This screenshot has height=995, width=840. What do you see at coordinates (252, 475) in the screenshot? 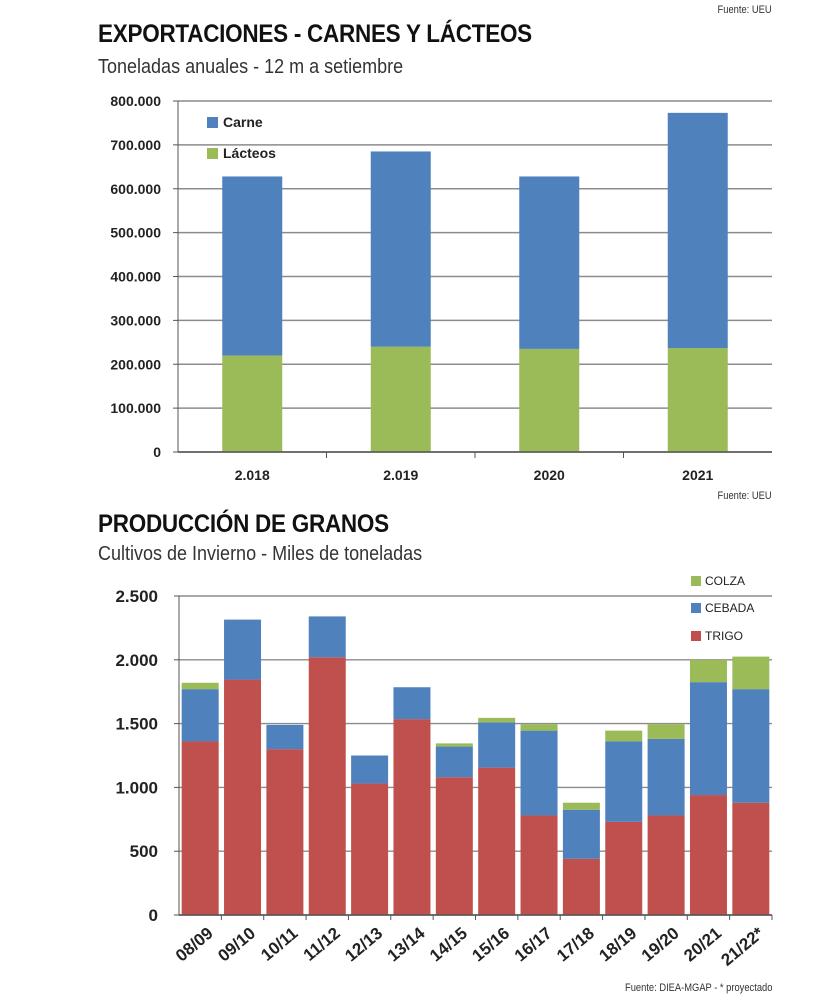
I see `x-tick-label: 2.018` at bounding box center [252, 475].